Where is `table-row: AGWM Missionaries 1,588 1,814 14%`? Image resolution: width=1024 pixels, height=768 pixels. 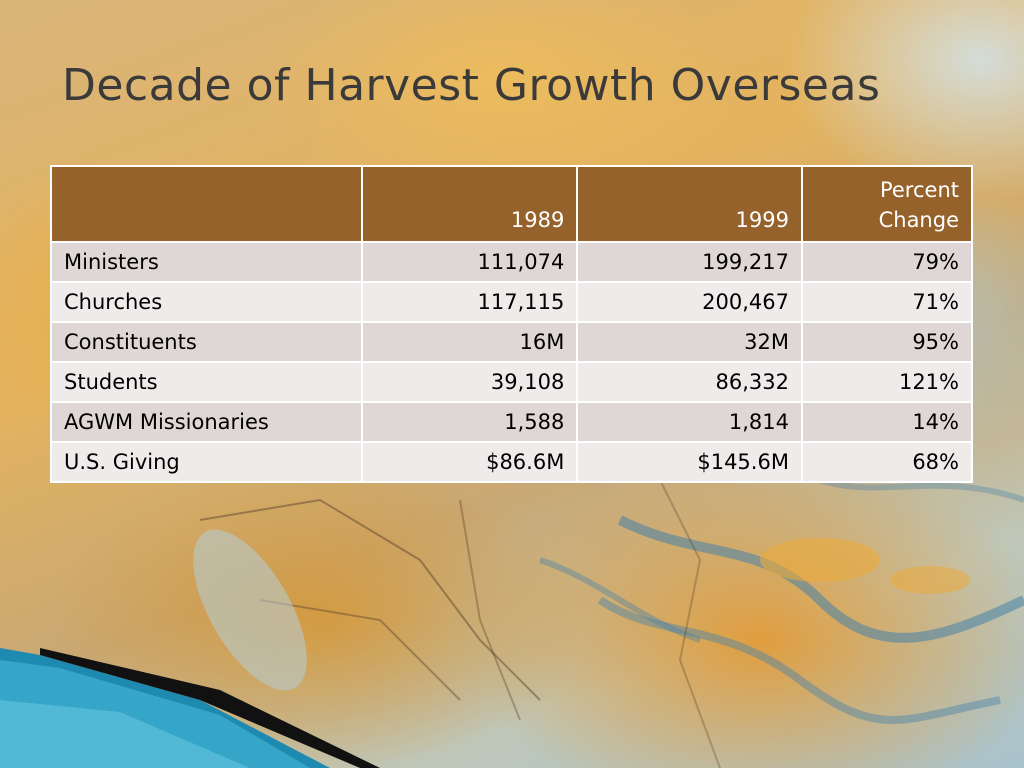 table-row: AGWM Missionaries 1,588 1,814 14% is located at coordinates (512, 422).